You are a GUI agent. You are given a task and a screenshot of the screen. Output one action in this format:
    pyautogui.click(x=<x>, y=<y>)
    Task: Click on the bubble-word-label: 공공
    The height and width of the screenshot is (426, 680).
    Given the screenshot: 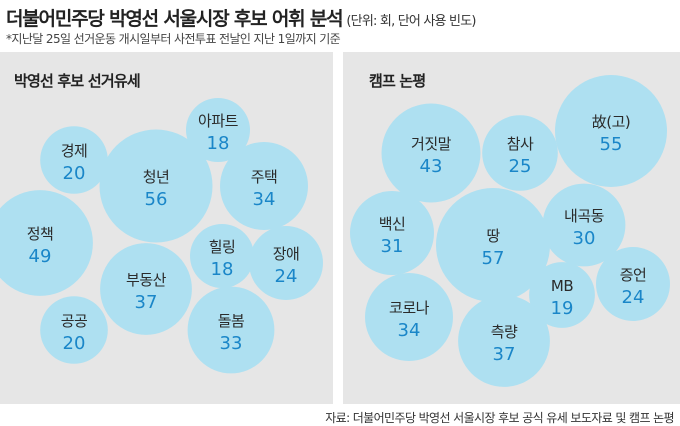 What is the action you would take?
    pyautogui.click(x=74, y=321)
    